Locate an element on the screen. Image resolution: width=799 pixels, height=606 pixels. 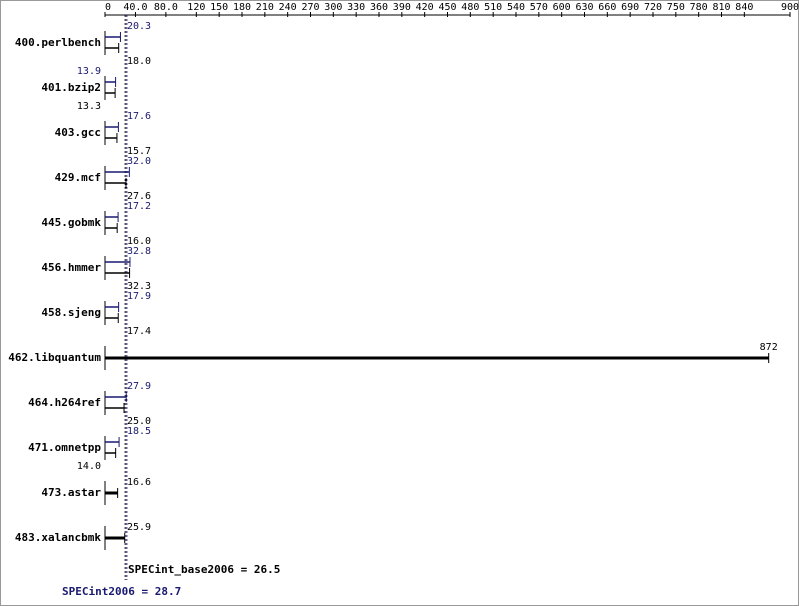
category-label: 473.astar is located at coordinates (71, 492).